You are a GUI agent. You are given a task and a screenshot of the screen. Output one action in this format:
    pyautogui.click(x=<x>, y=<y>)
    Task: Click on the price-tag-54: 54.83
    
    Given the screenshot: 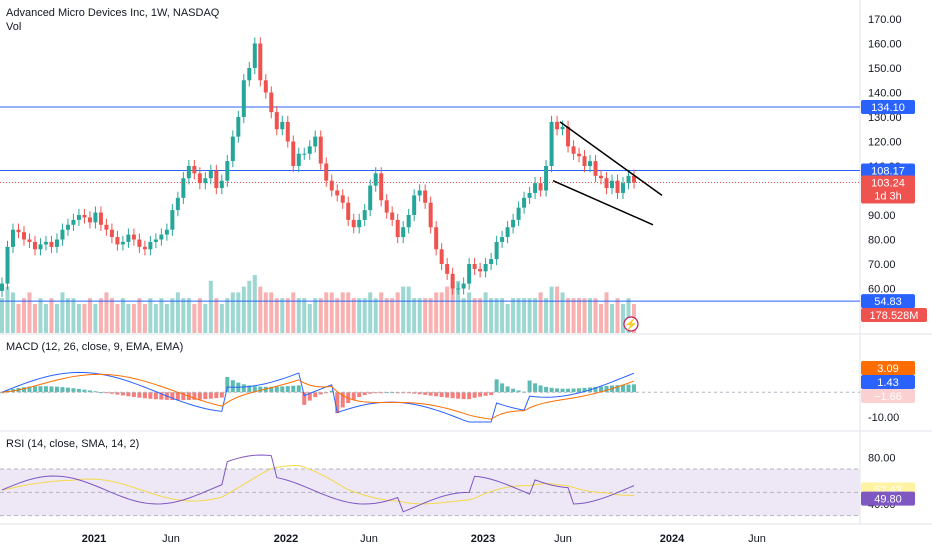 What is the action you would take?
    pyautogui.click(x=888, y=302)
    